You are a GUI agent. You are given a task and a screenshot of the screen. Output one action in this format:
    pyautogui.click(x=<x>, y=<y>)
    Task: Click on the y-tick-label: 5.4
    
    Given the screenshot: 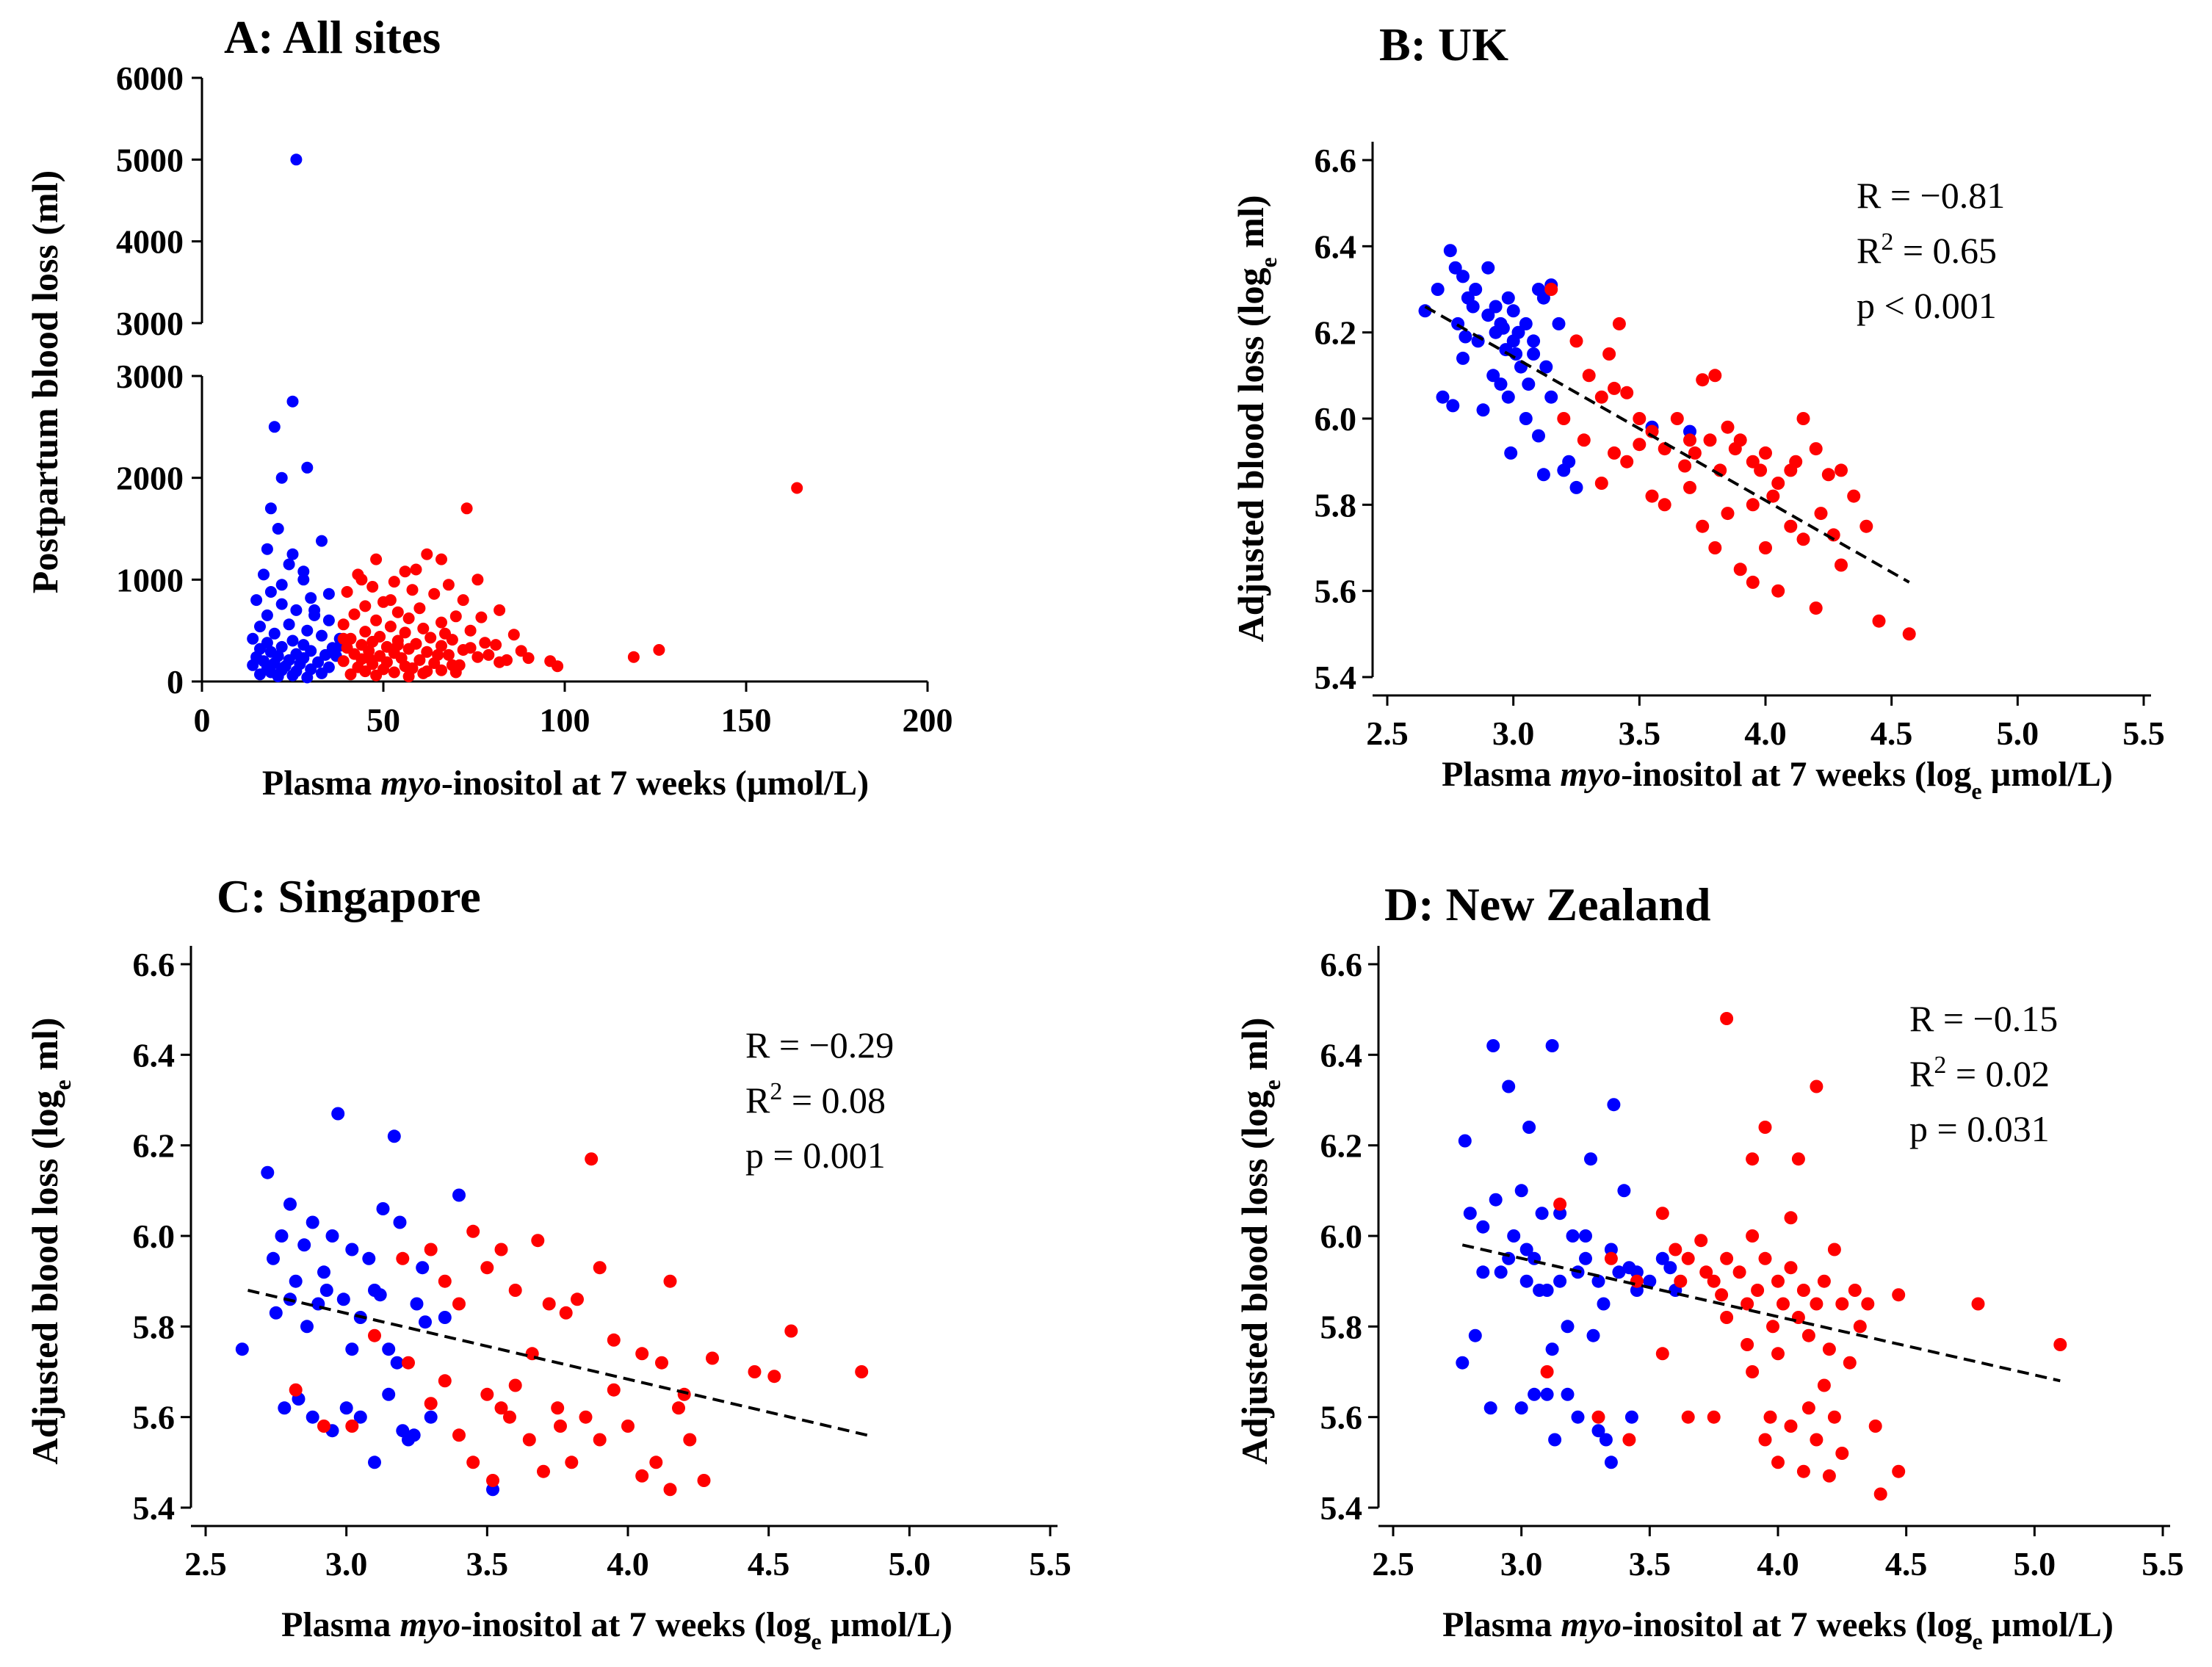 What is the action you would take?
    pyautogui.click(x=154, y=1508)
    